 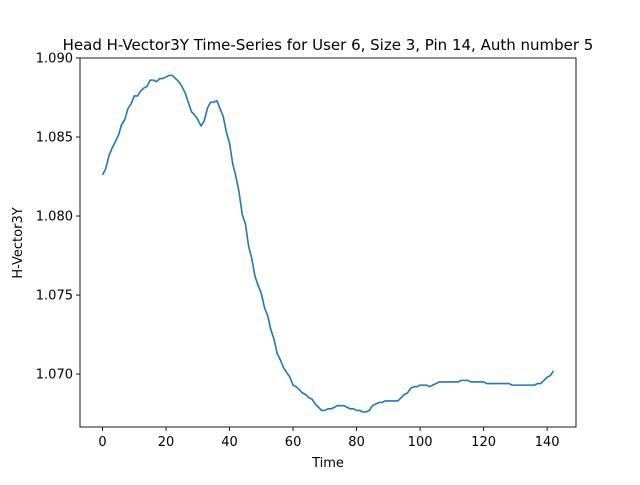 What do you see at coordinates (547, 442) in the screenshot?
I see `x-tick-label: 140` at bounding box center [547, 442].